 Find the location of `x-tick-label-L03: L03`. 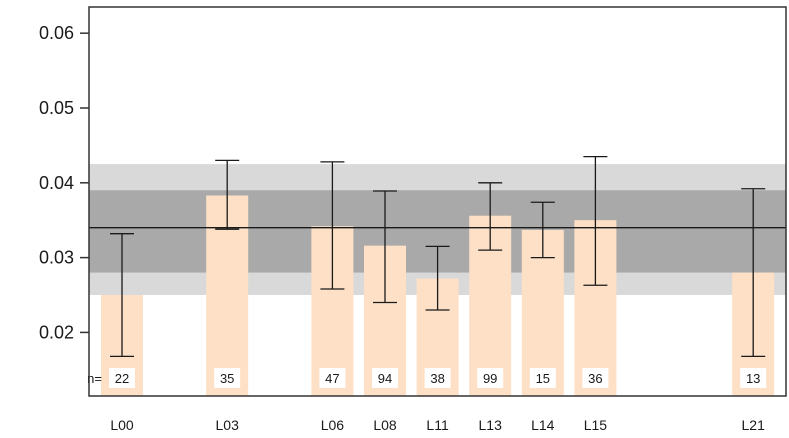

x-tick-label-L03: L03 is located at coordinates (228, 425).